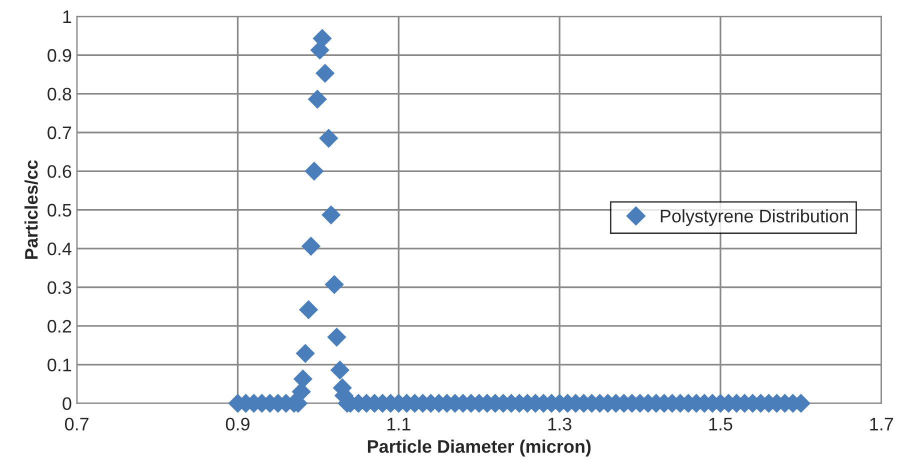 The image size is (904, 469). I want to click on legend-label: Polystyrene Distribution, so click(754, 217).